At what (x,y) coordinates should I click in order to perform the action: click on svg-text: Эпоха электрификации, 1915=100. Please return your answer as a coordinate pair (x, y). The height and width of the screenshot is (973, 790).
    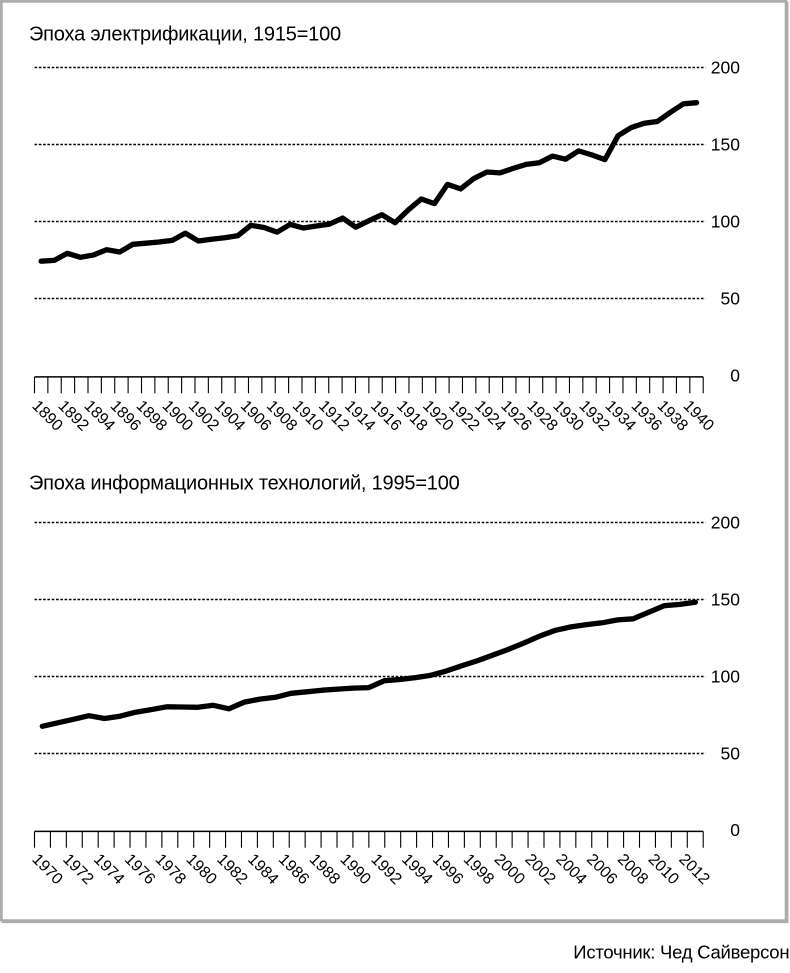
    Looking at the image, I should click on (185, 35).